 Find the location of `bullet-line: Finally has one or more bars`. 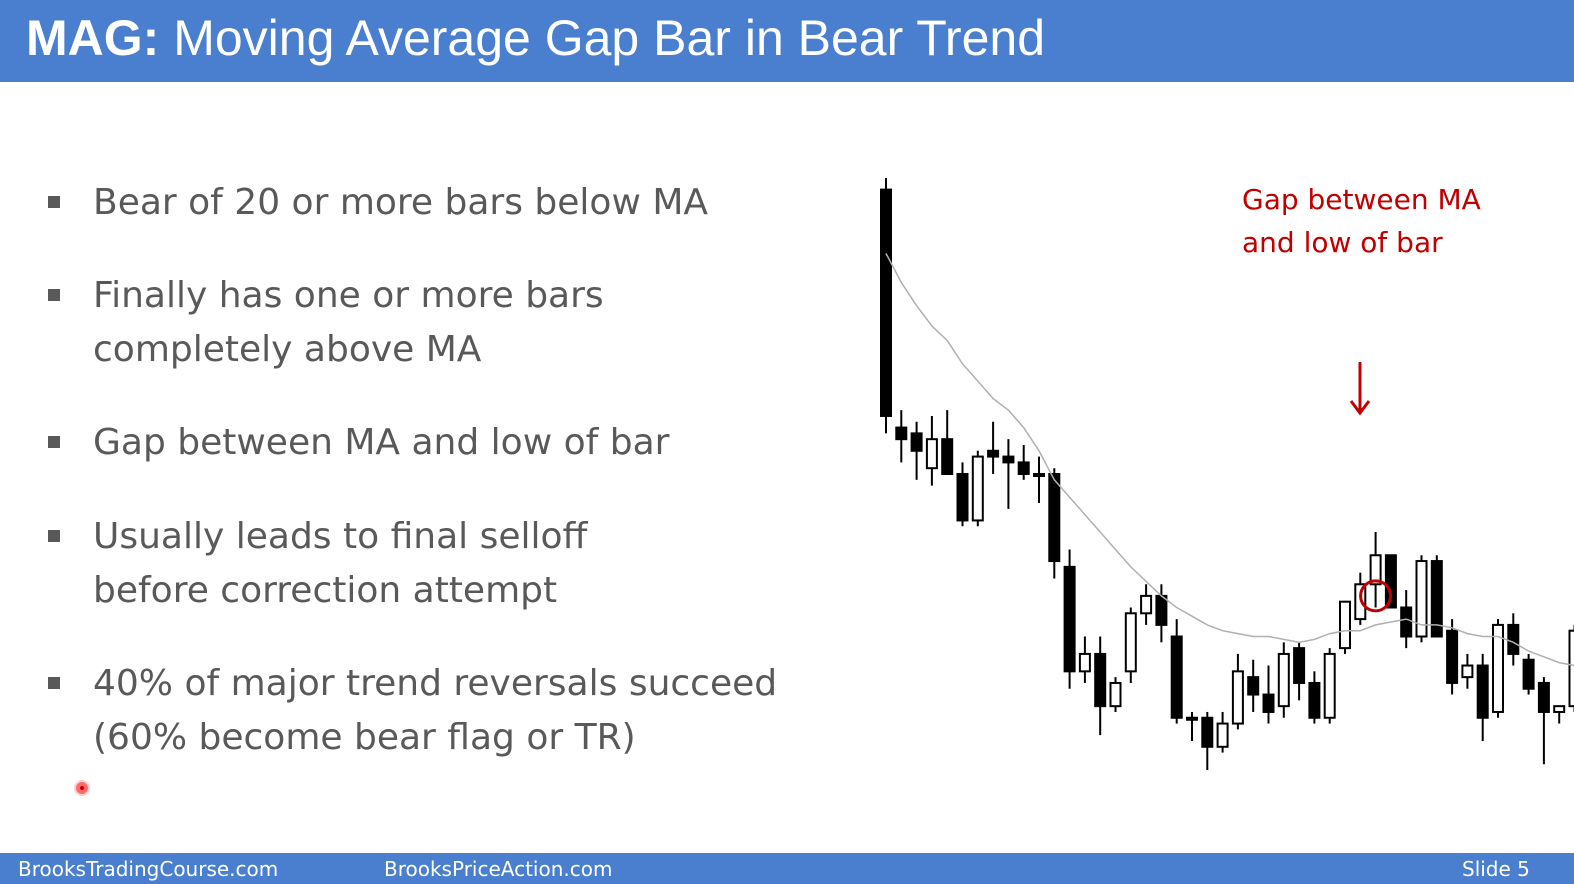

bullet-line: Finally has one or more bars is located at coordinates (348, 295).